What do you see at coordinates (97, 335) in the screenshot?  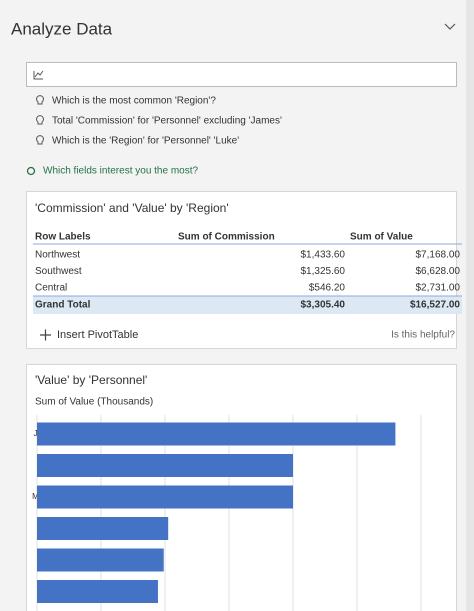 I see `insert-pivot: Insert PivotTable` at bounding box center [97, 335].